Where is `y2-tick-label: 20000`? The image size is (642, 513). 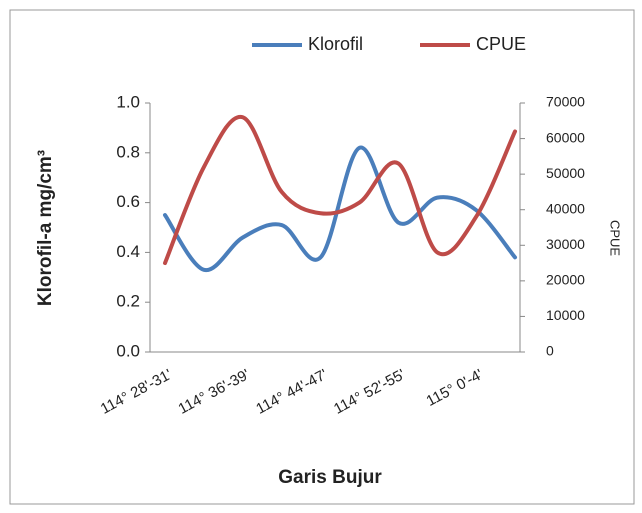 y2-tick-label: 20000 is located at coordinates (565, 280).